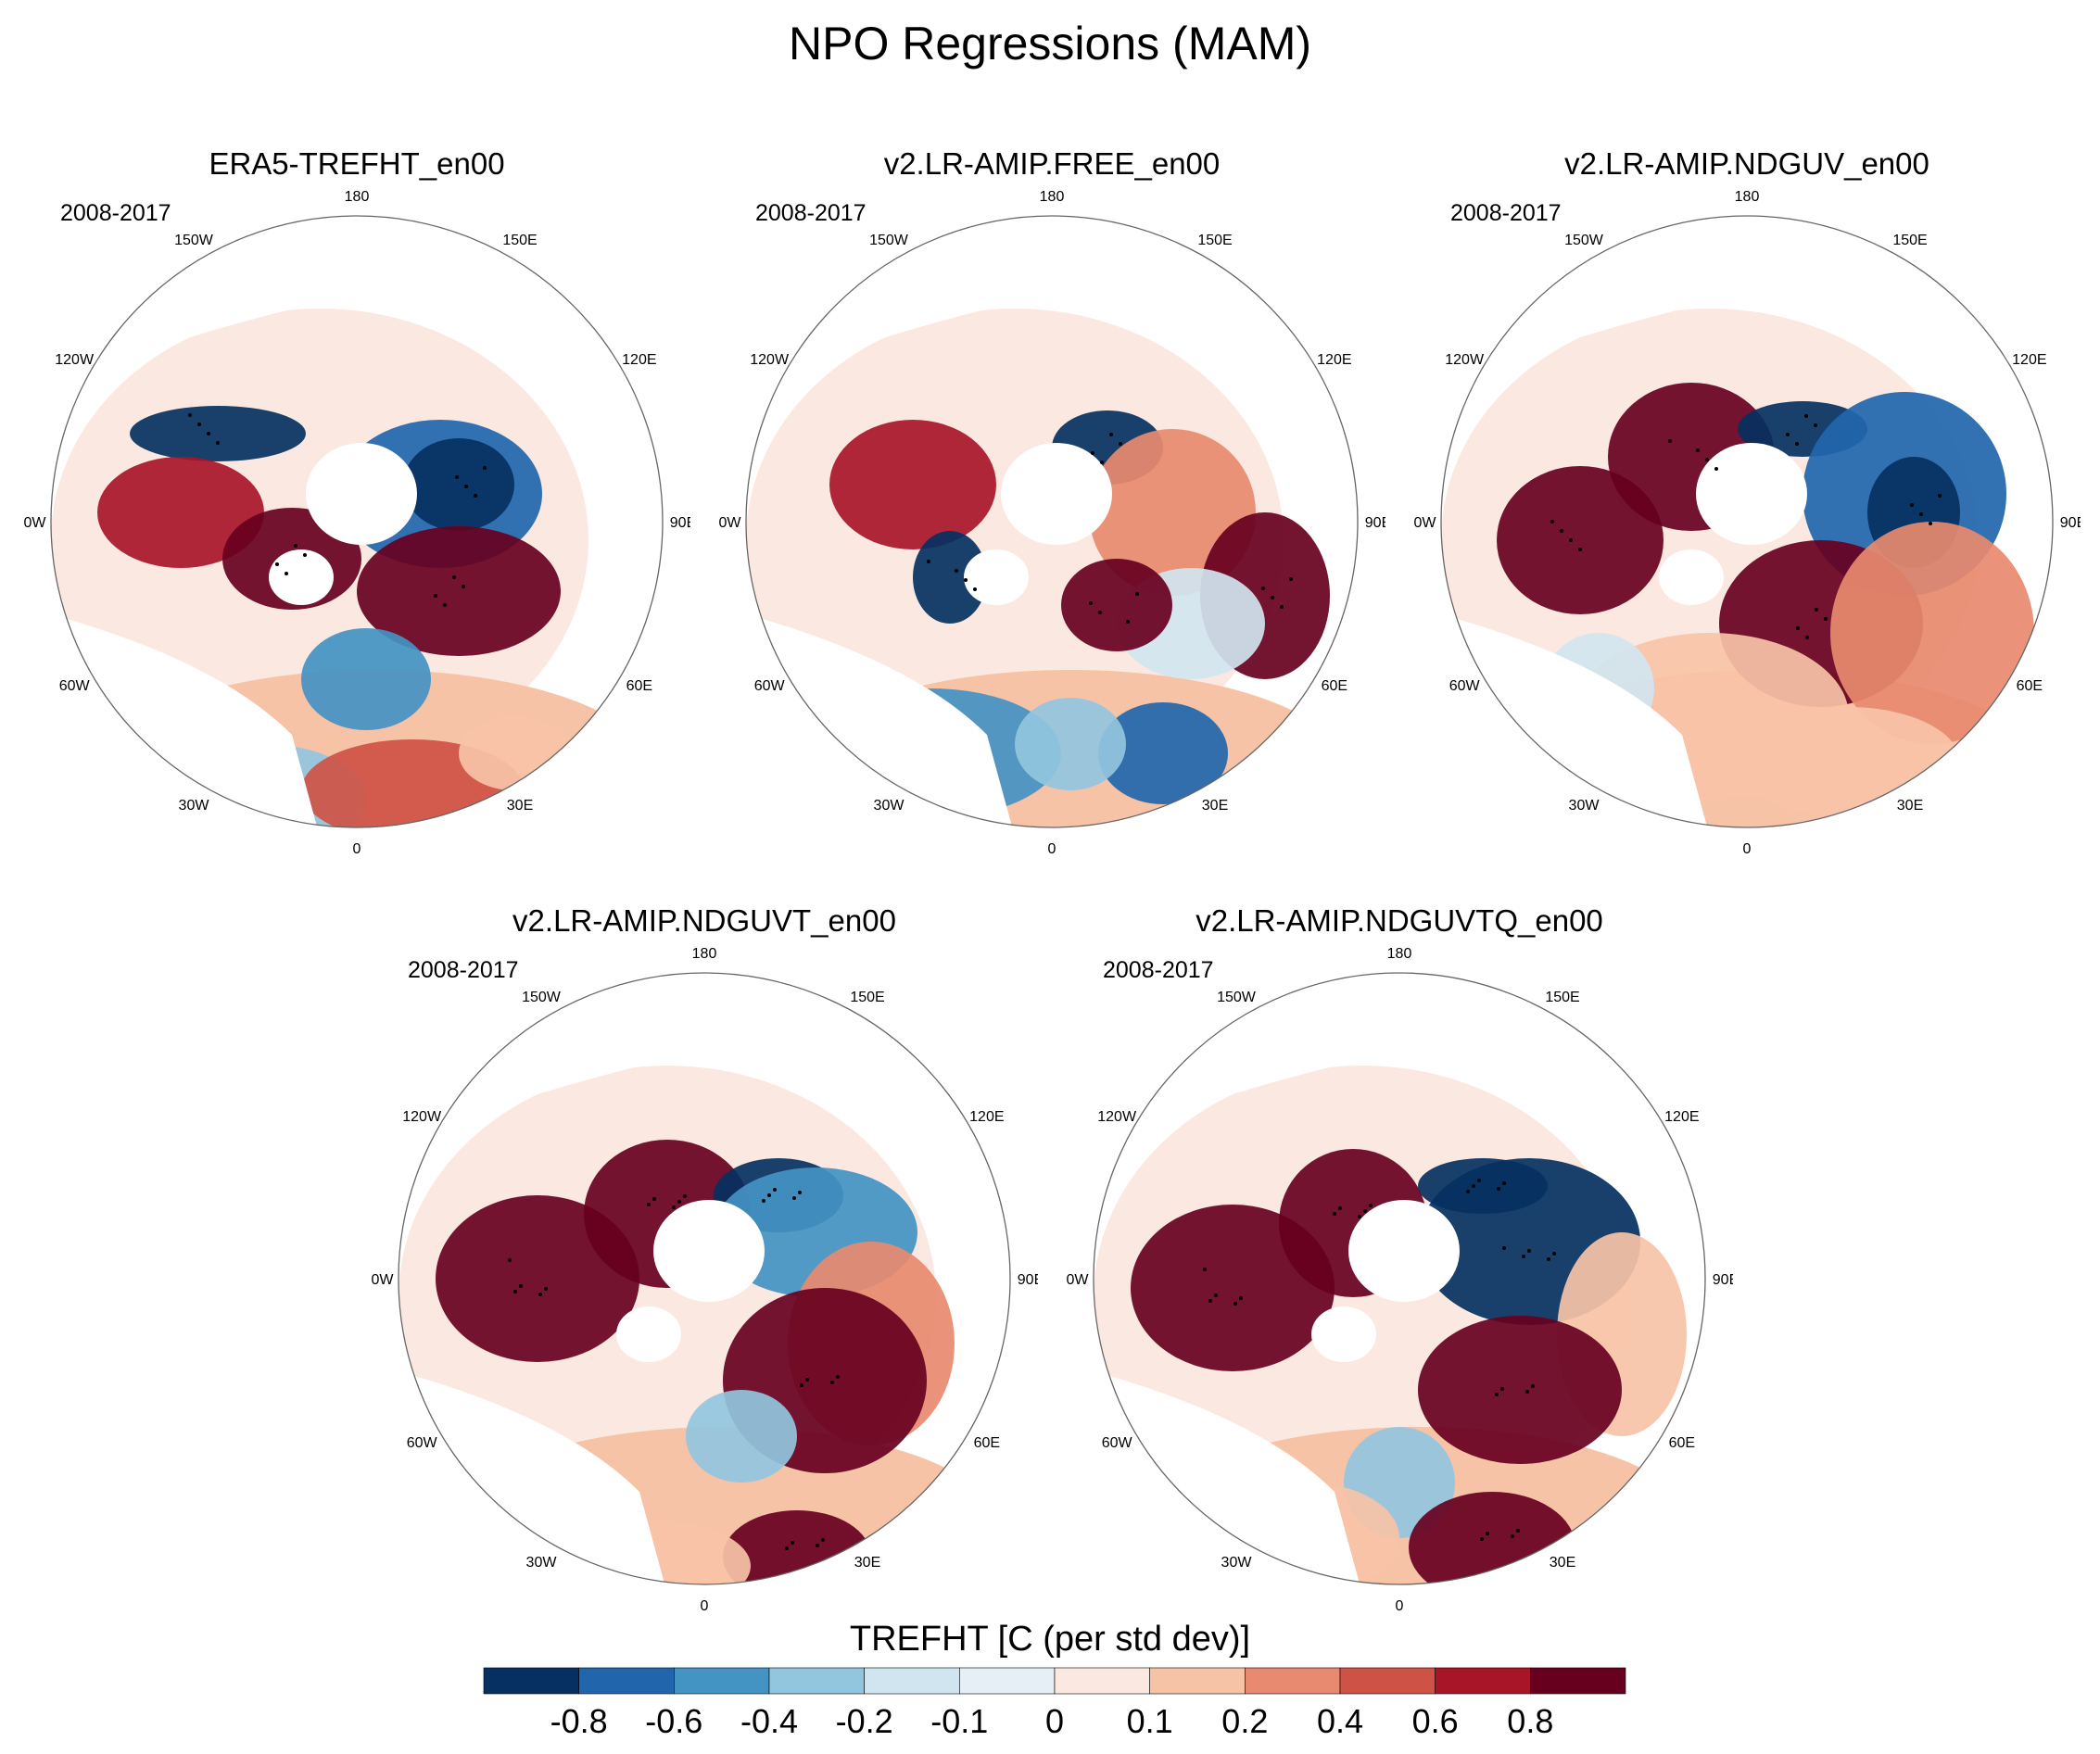 This screenshot has height=1754, width=2100. What do you see at coordinates (1150, 1721) in the screenshot?
I see `colorbar-label: 0.1` at bounding box center [1150, 1721].